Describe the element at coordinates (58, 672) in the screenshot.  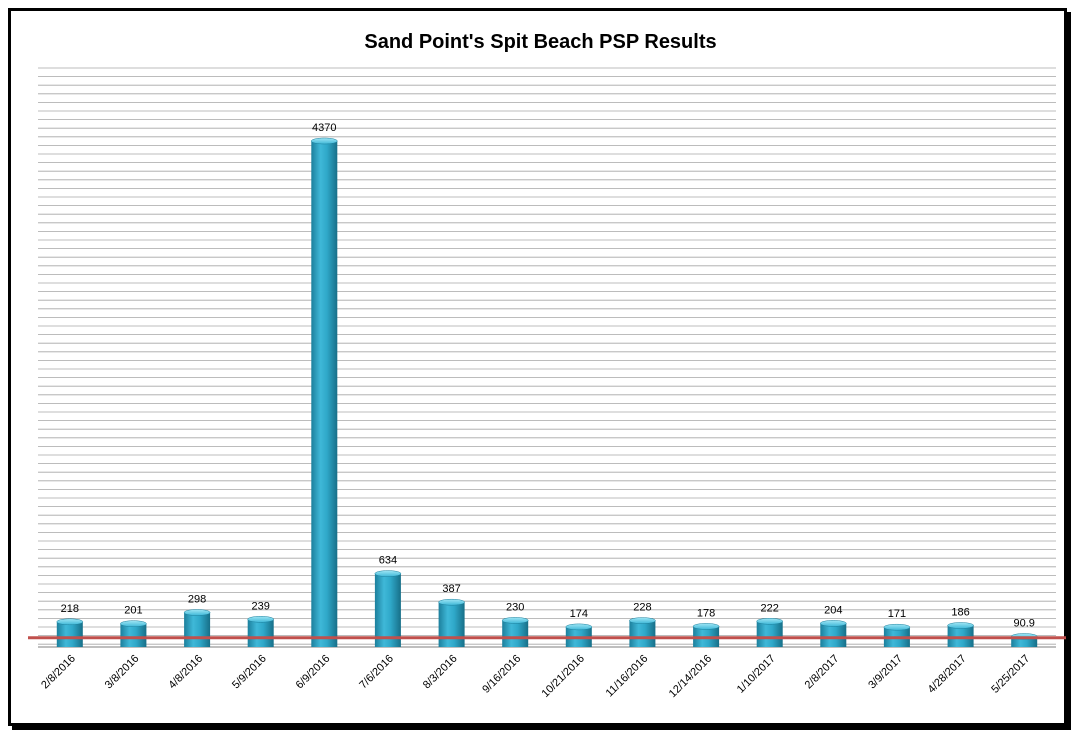
I see `x-tick-label: 2/8/2016` at that location.